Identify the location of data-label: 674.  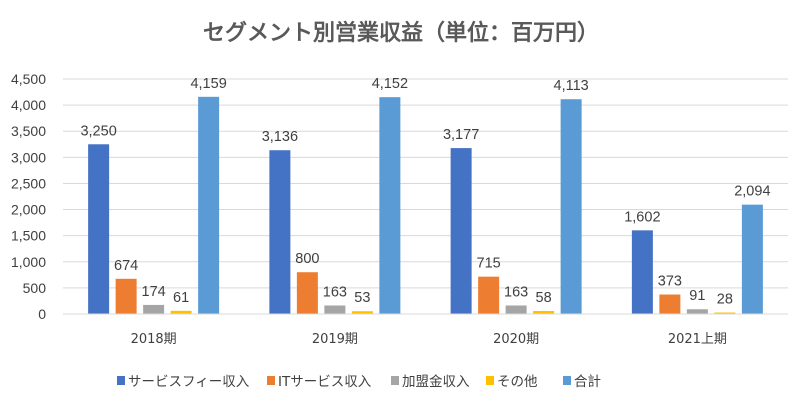
(126, 266).